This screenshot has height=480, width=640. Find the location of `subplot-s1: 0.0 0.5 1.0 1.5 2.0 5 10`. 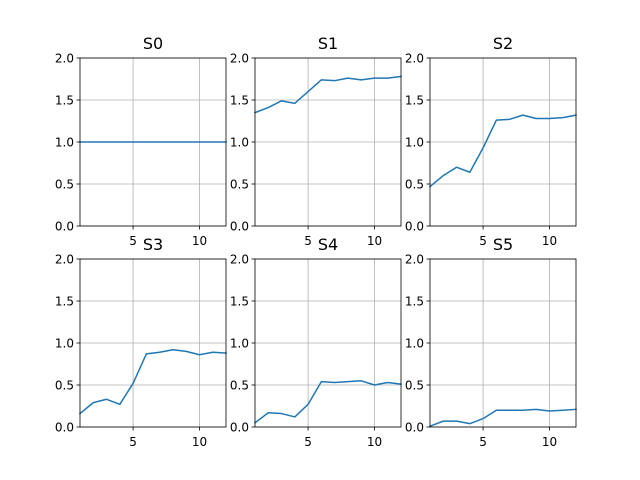

subplot-s1: 0.0 0.5 1.0 1.5 2.0 5 10 is located at coordinates (316, 149).